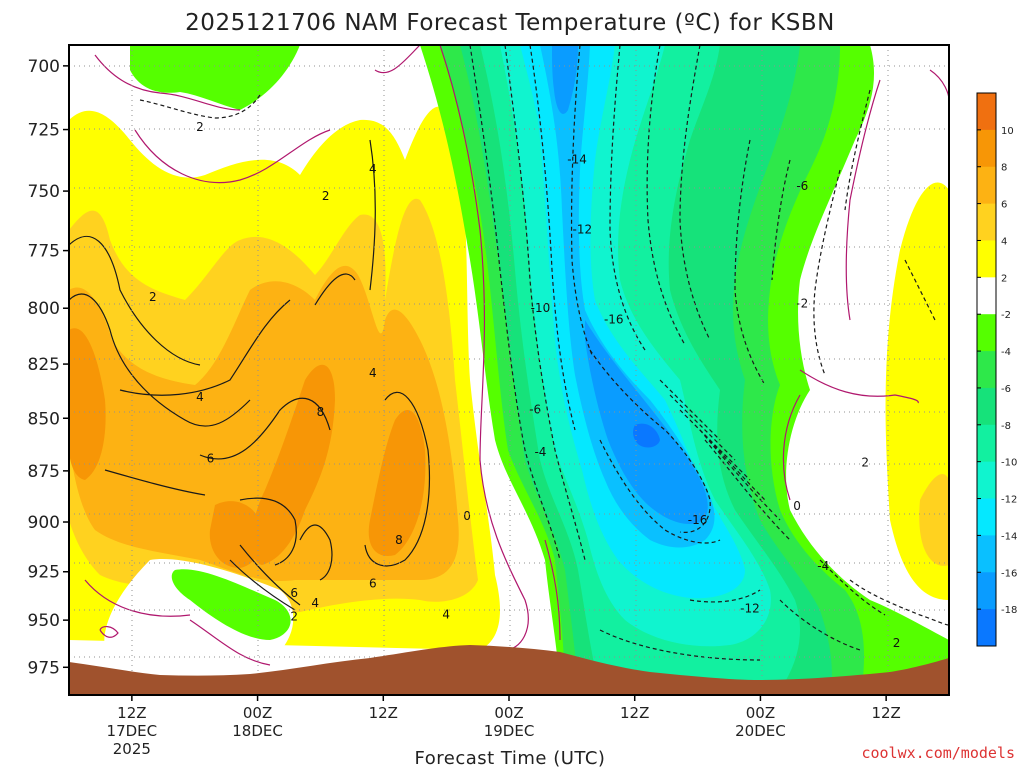  What do you see at coordinates (44, 668) in the screenshot?
I see `y-tick-label: 975` at bounding box center [44, 668].